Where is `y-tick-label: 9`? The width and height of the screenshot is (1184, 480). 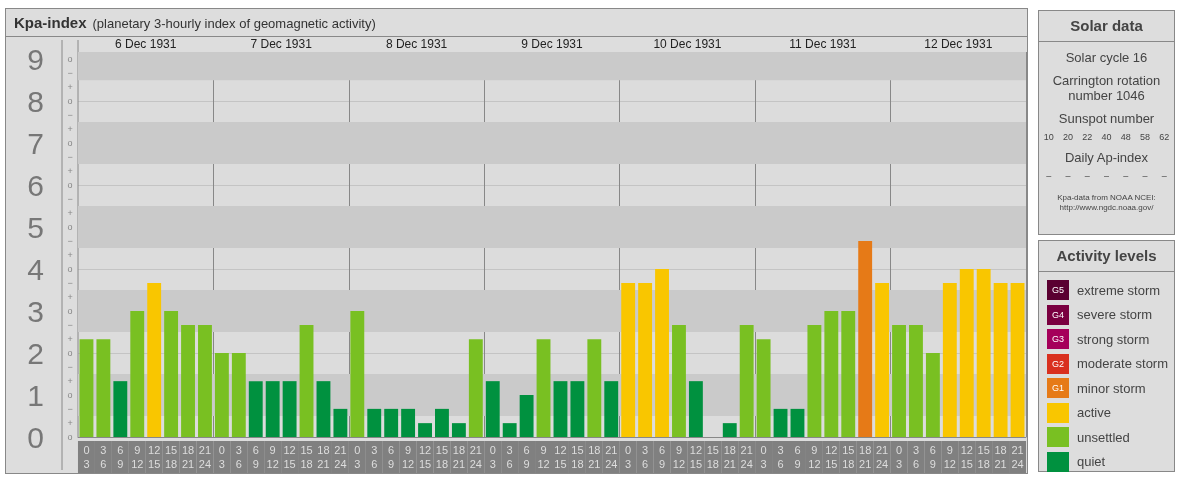
y-tick-label: 9 is located at coordinates (35, 59).